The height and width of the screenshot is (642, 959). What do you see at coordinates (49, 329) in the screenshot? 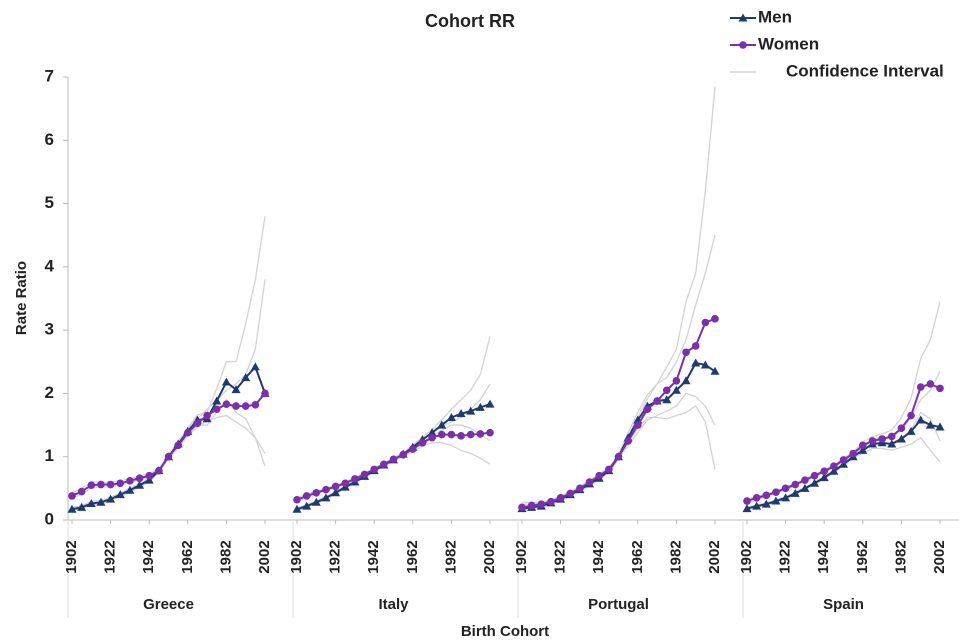
I see `y-tick-label: 3` at bounding box center [49, 329].